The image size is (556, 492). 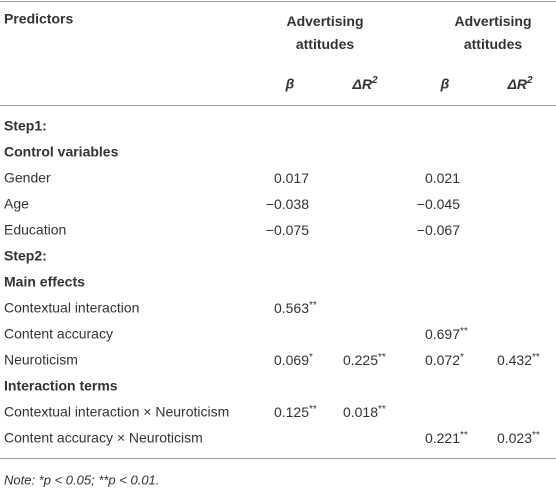 I want to click on row-label: Neuroticism, so click(x=41, y=360).